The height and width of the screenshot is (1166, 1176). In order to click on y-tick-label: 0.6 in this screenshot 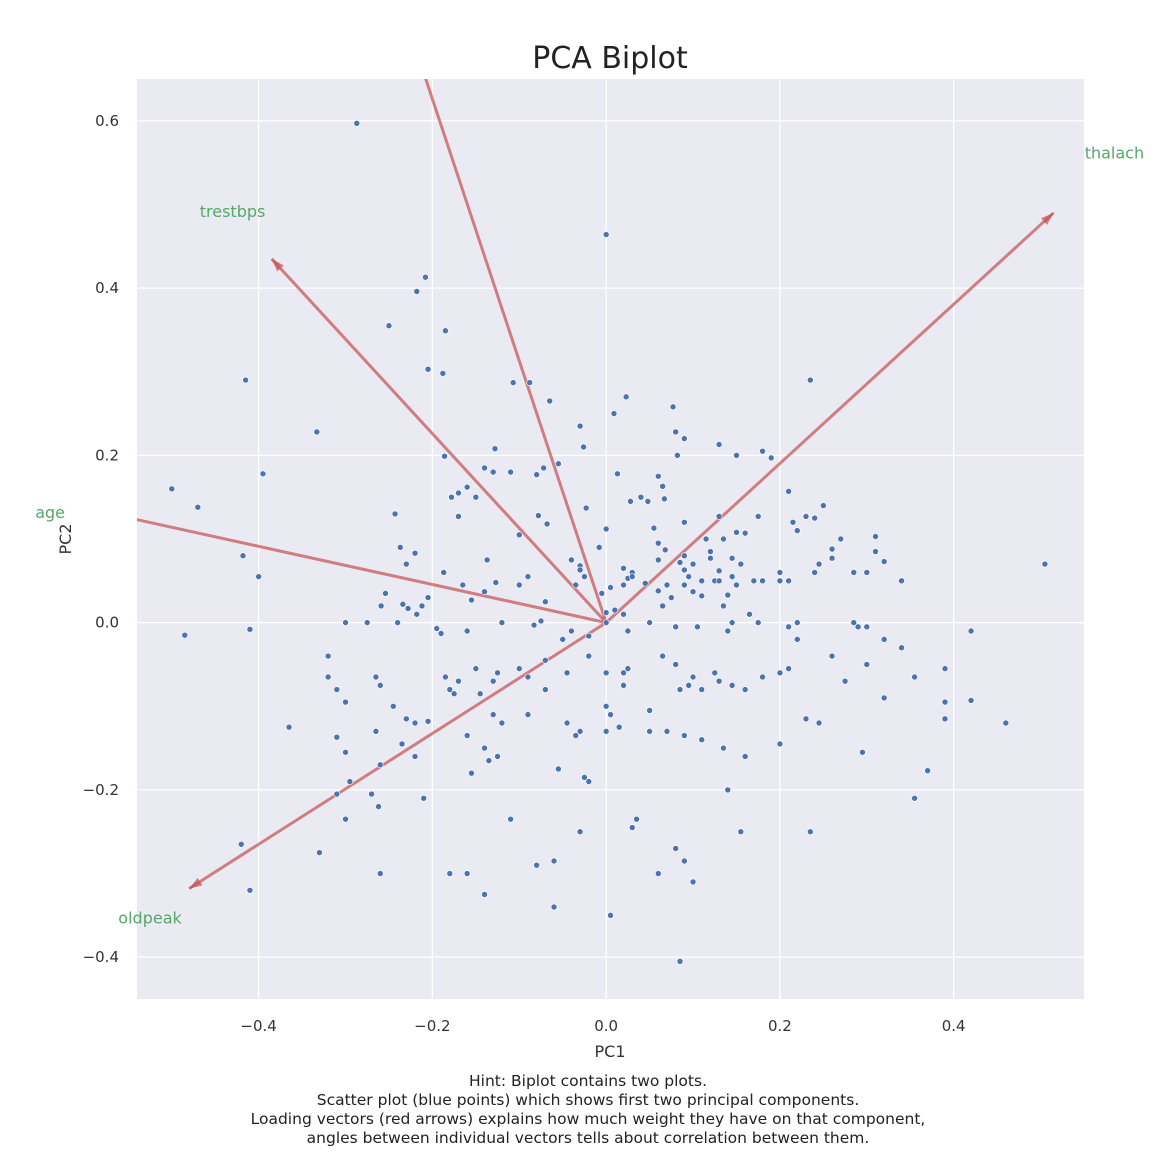, I will do `click(107, 121)`.